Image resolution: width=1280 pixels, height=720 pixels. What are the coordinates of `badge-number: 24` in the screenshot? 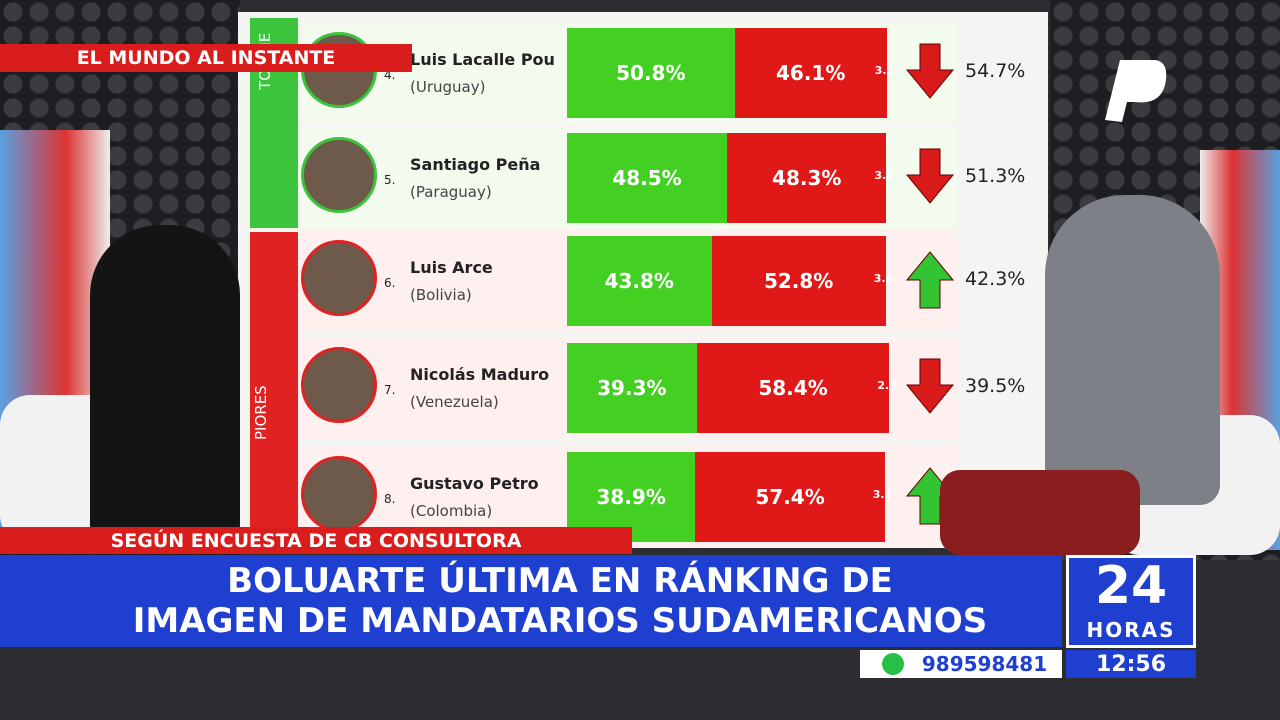 It's located at (1131, 586).